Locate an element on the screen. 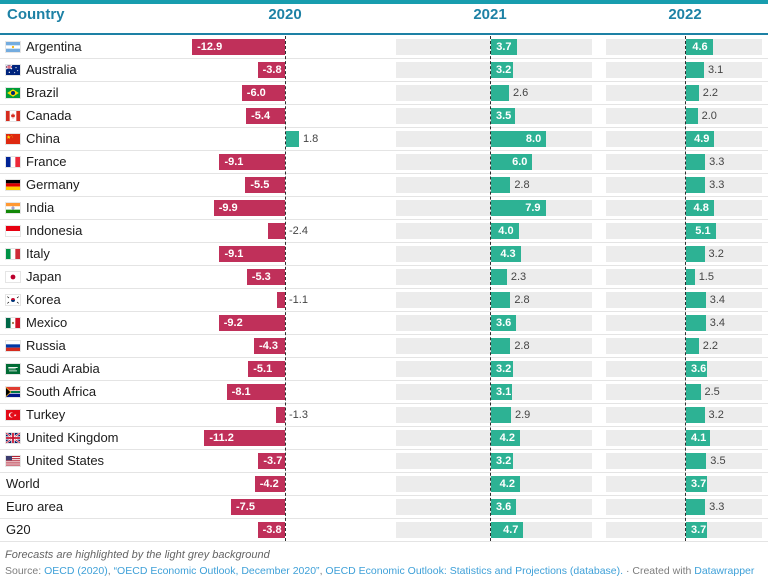 This screenshot has width=768, height=586. bar-value-2022: 5.1 is located at coordinates (703, 231).